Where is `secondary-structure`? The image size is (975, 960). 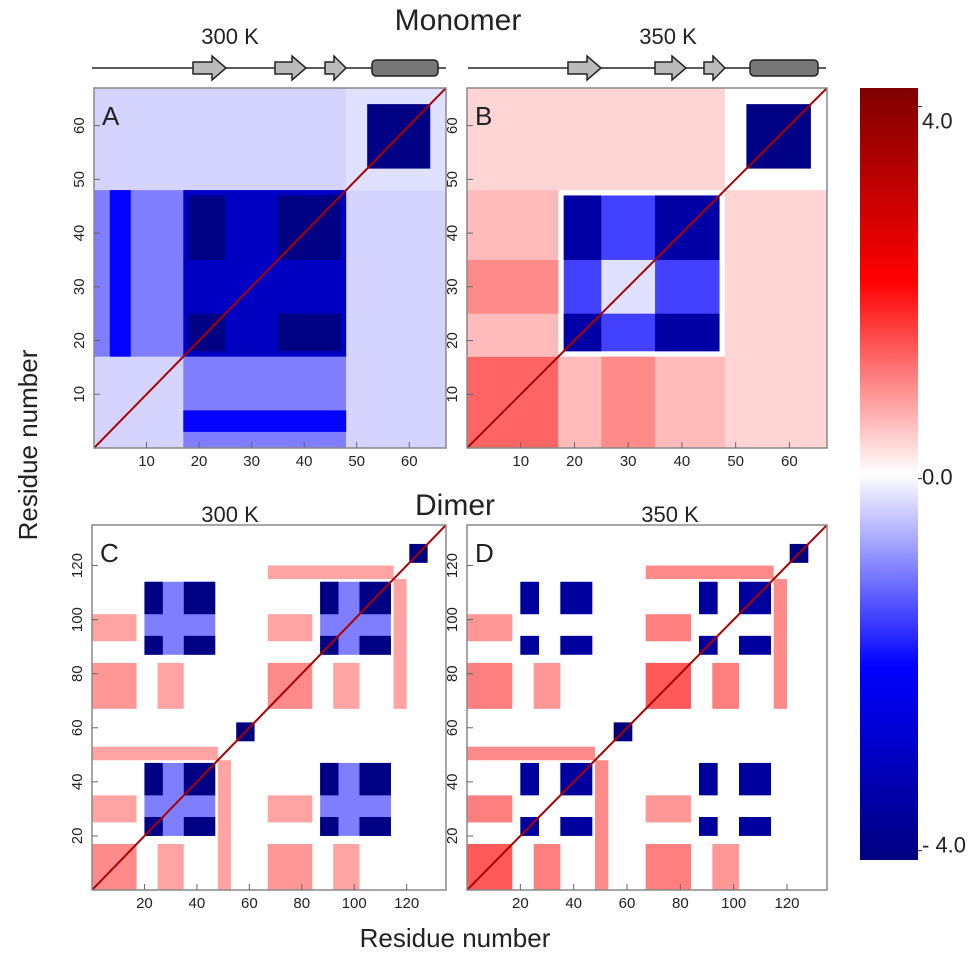 secondary-structure is located at coordinates (459, 68).